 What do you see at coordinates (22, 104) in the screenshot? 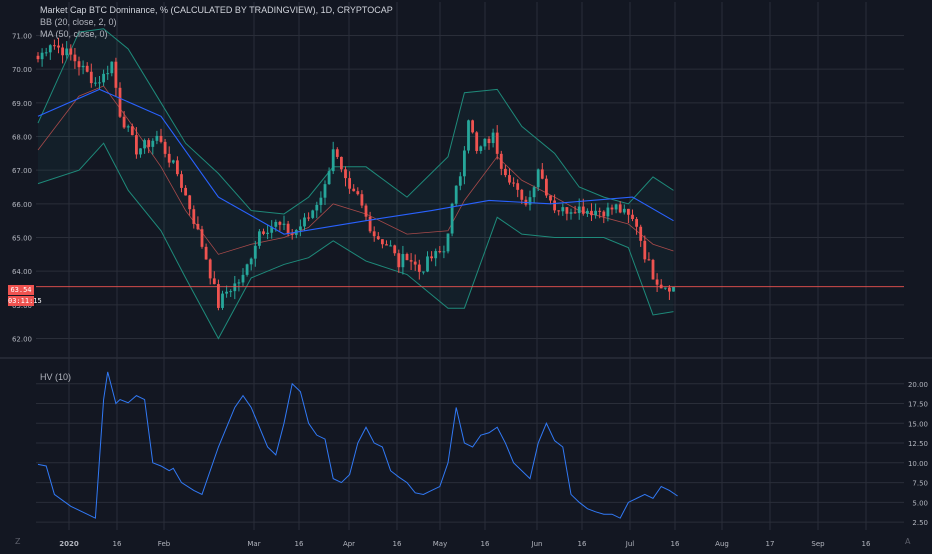
I see `price-axis-tick: 69.00` at bounding box center [22, 104].